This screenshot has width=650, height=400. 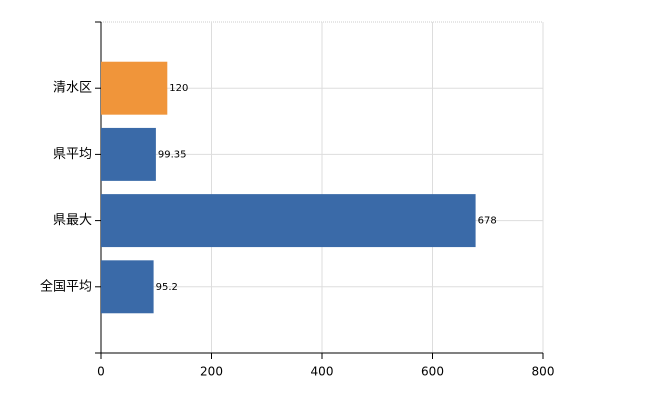 I want to click on y-tick-label: 県最大, so click(x=72, y=220).